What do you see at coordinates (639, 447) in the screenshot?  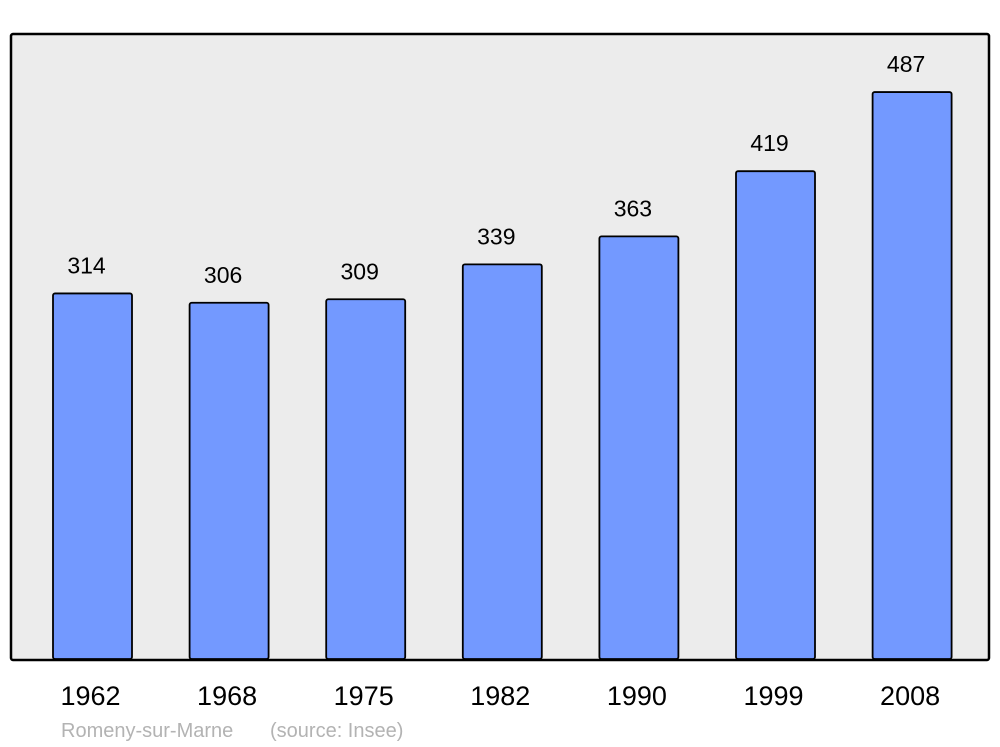 I see `bar-1990` at bounding box center [639, 447].